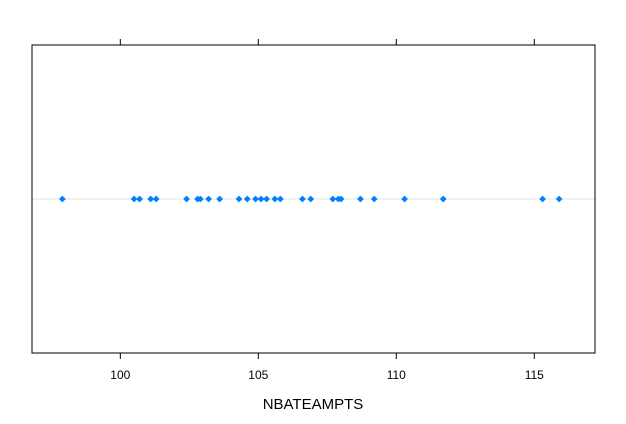 Image resolution: width=626 pixels, height=424 pixels. Describe the element at coordinates (327, 375) in the screenshot. I see `tick-labels: 100 105 110 115` at that location.